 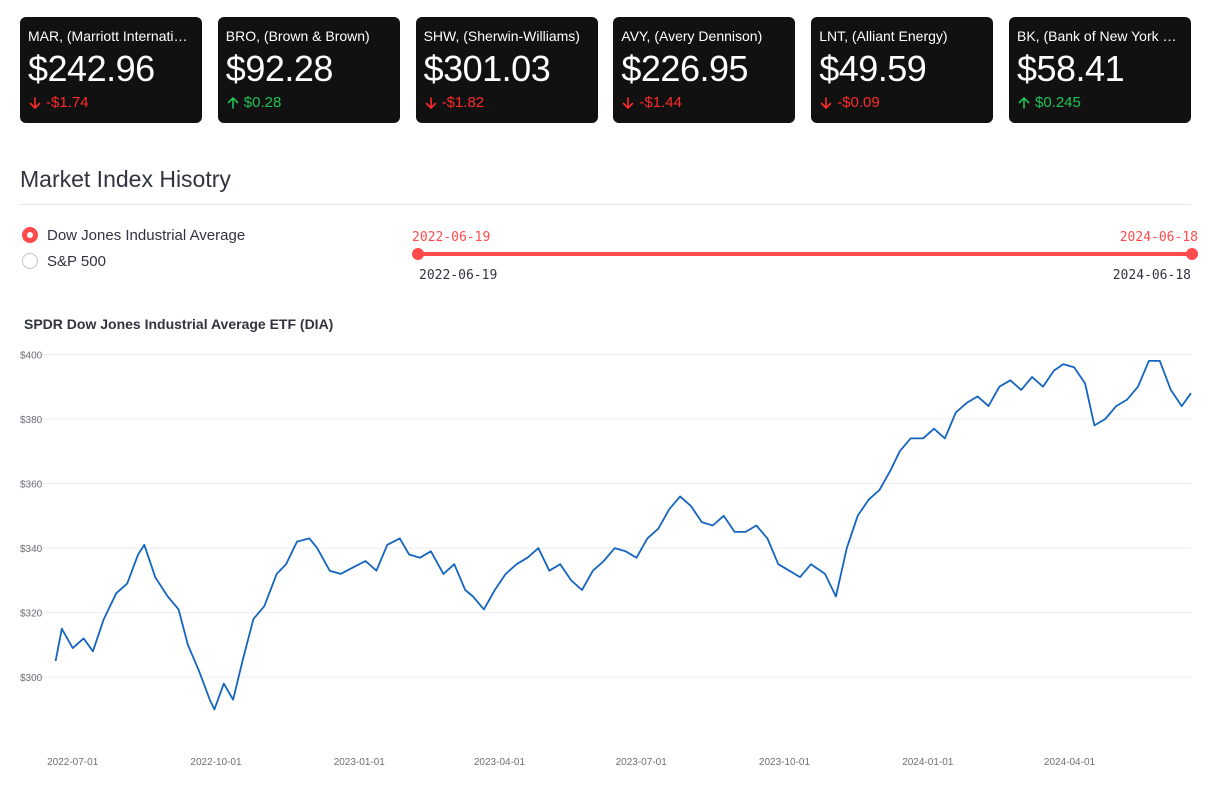 What do you see at coordinates (216, 762) in the screenshot?
I see `x-tick-label: 2022-10-01` at bounding box center [216, 762].